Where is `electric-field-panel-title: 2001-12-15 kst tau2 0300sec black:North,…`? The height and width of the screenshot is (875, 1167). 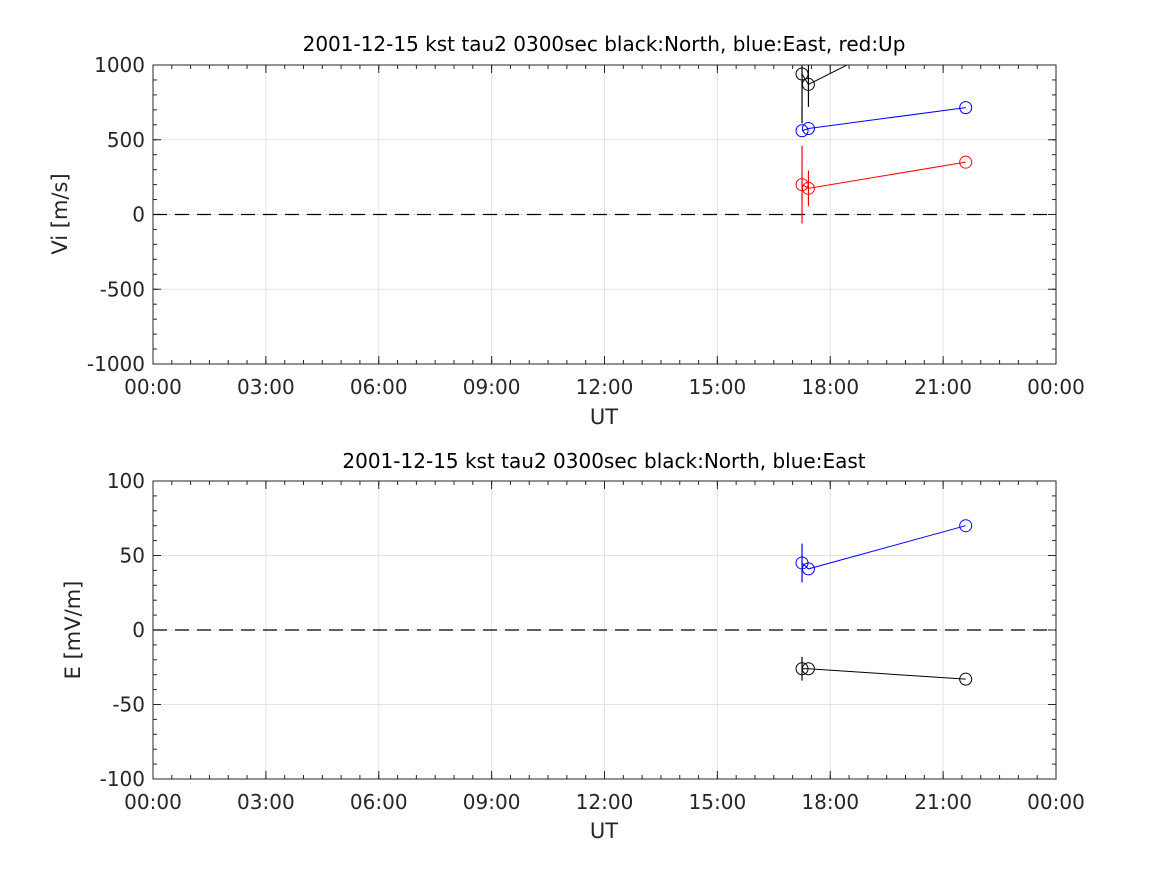 electric-field-panel-title: 2001-12-15 kst tau2 0300sec black:North,… is located at coordinates (603, 461).